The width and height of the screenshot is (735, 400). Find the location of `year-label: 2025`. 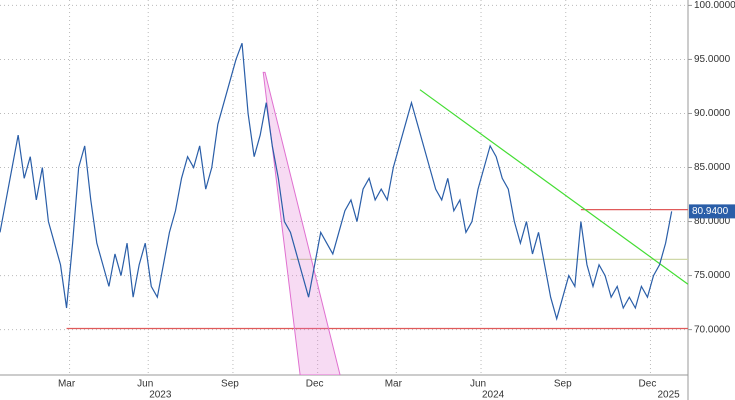

year-label: 2025 is located at coordinates (668, 395).